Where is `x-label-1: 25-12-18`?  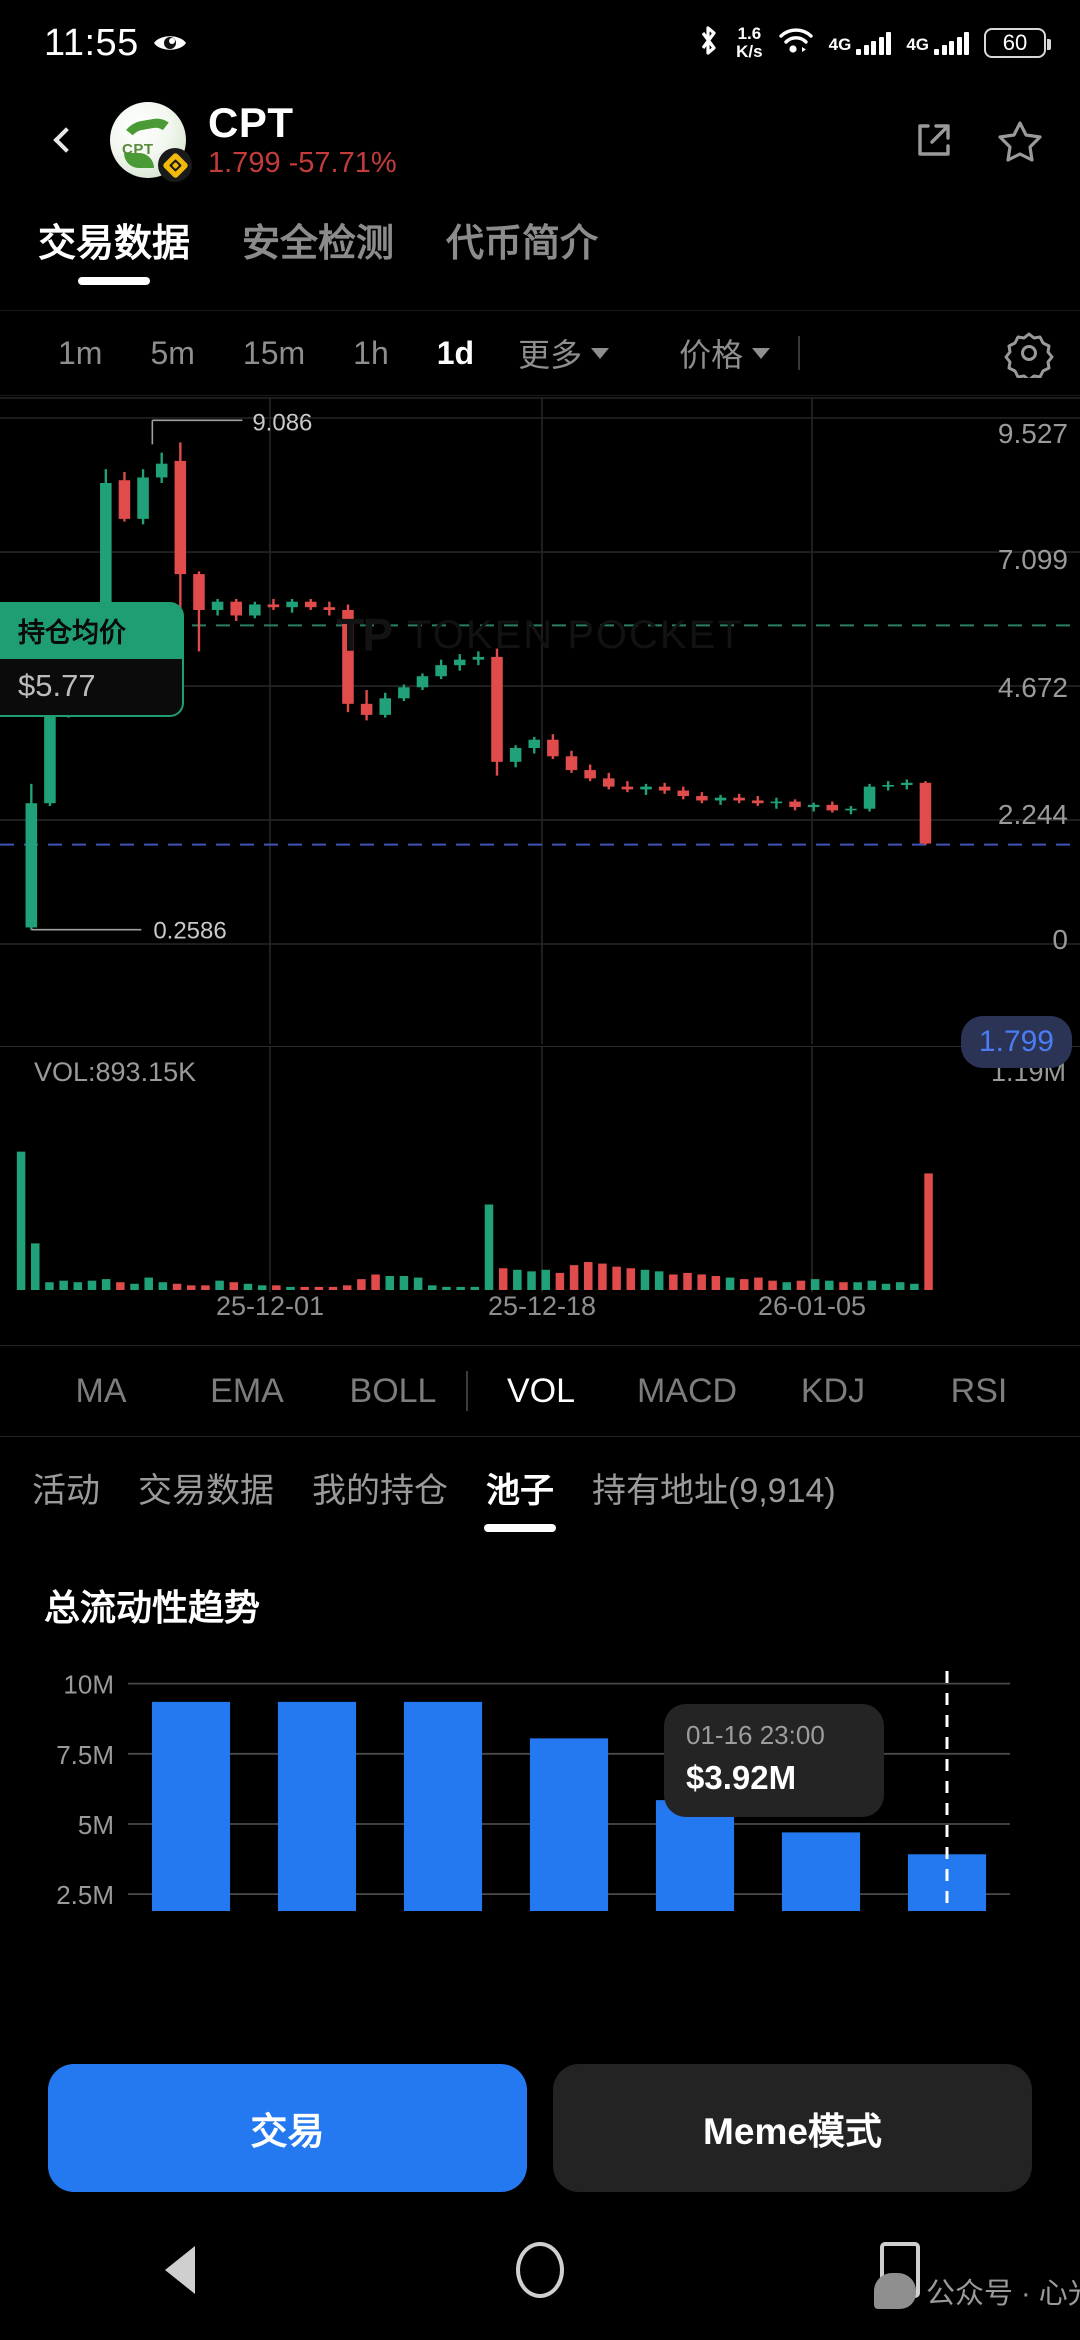 x-label-1: 25-12-18 is located at coordinates (542, 1306).